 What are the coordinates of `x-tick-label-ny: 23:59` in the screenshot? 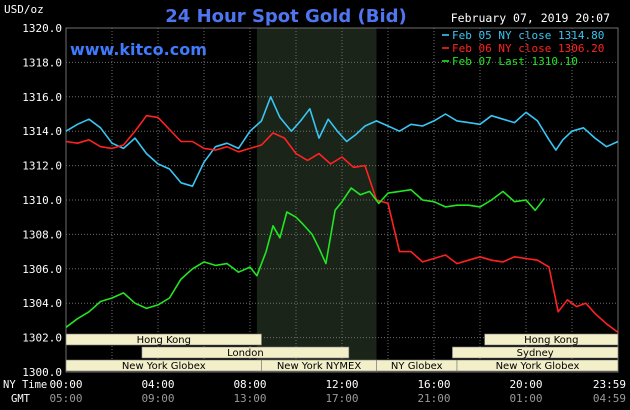 It's located at (609, 384).